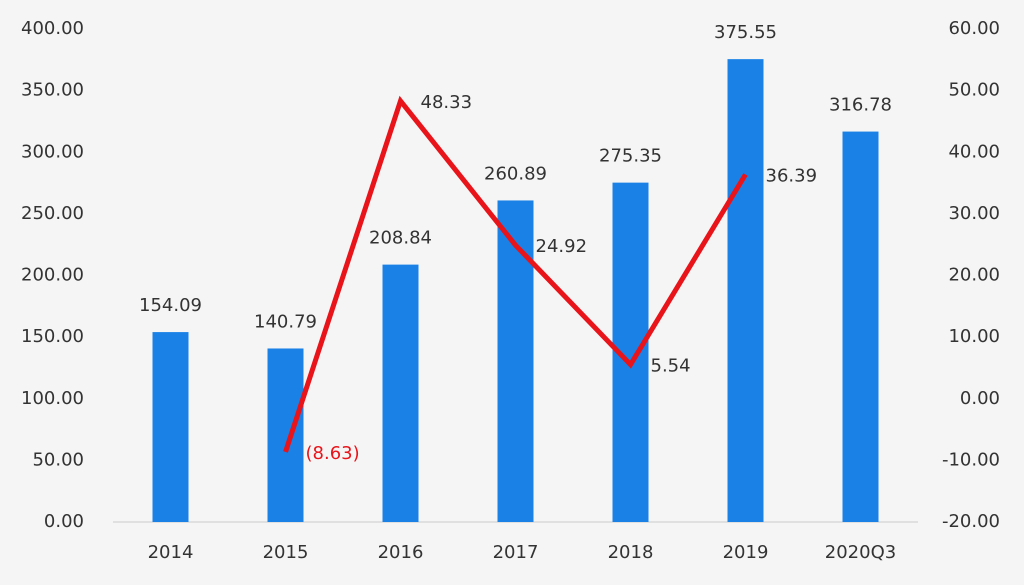 This screenshot has height=585, width=1024. I want to click on x-tick-label: 2014, so click(171, 552).